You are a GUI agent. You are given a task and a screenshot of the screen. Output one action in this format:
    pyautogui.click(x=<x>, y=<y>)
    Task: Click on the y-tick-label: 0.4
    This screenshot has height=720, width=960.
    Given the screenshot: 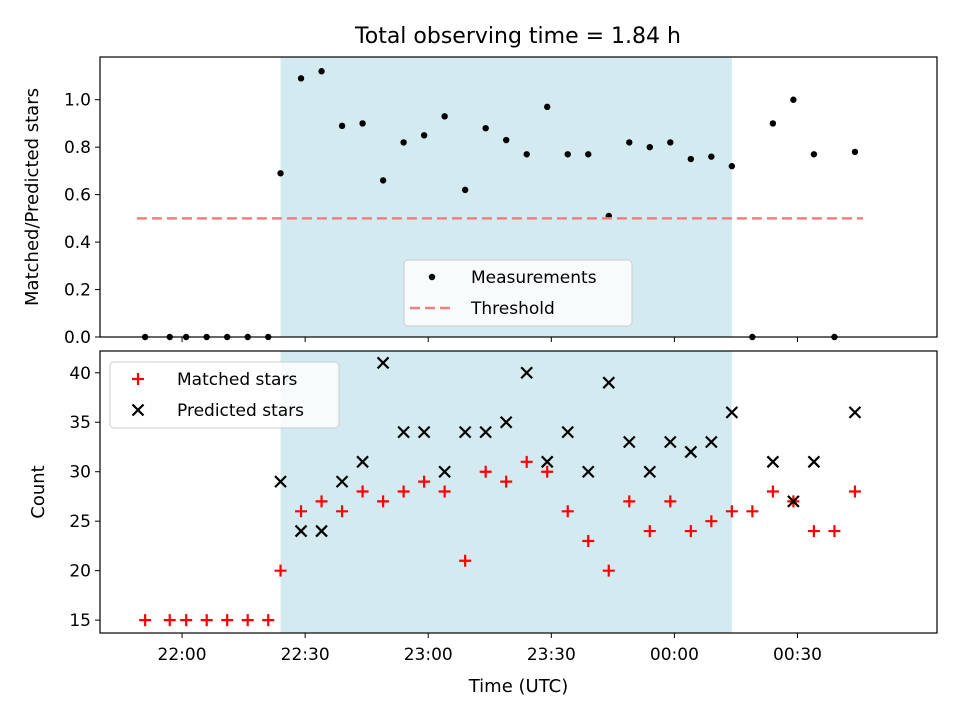 What is the action you would take?
    pyautogui.click(x=77, y=243)
    